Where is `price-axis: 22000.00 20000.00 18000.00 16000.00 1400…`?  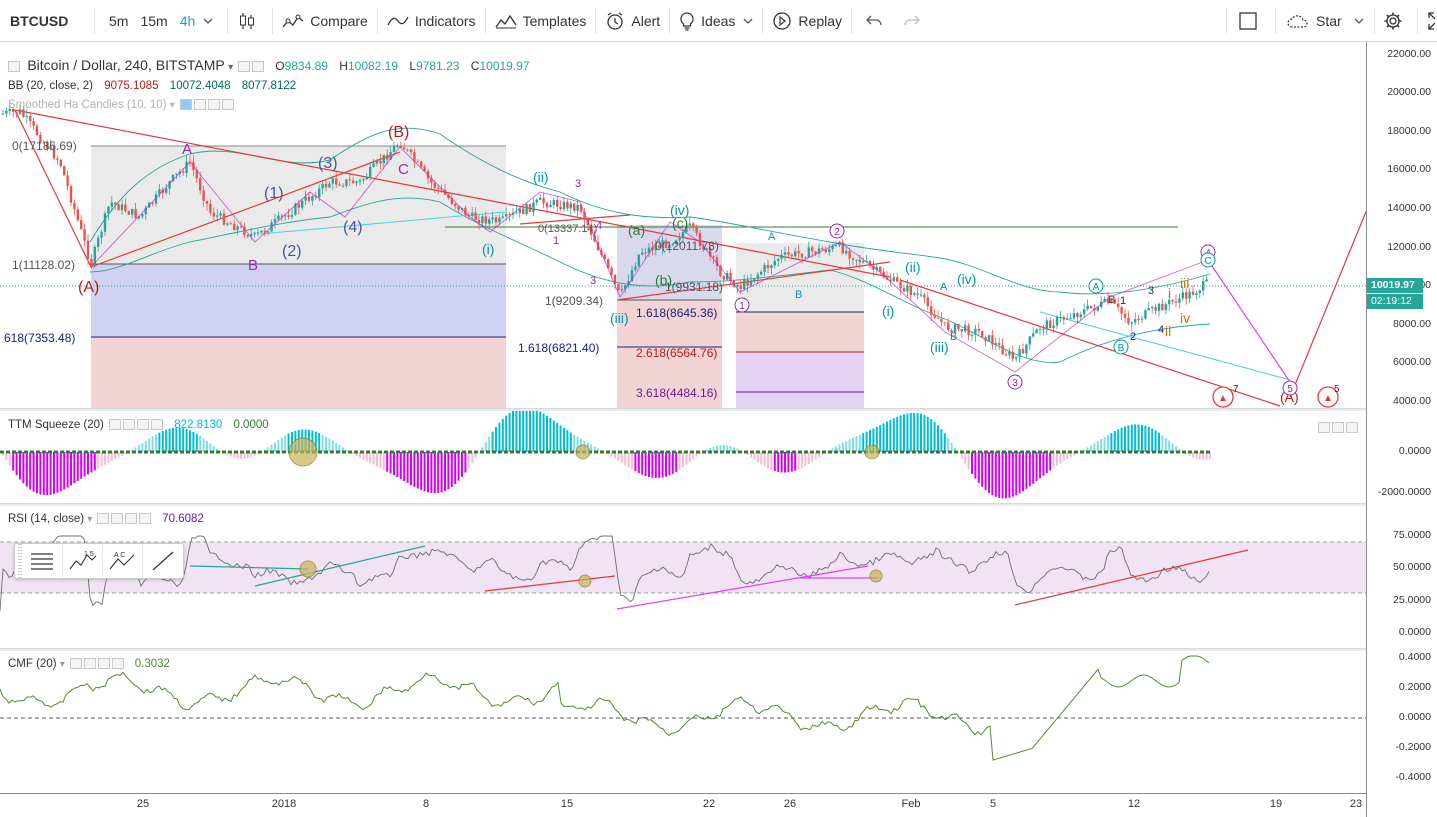
price-axis: 22000.00 20000.00 18000.00 16000.00 1400… is located at coordinates (1401, 429).